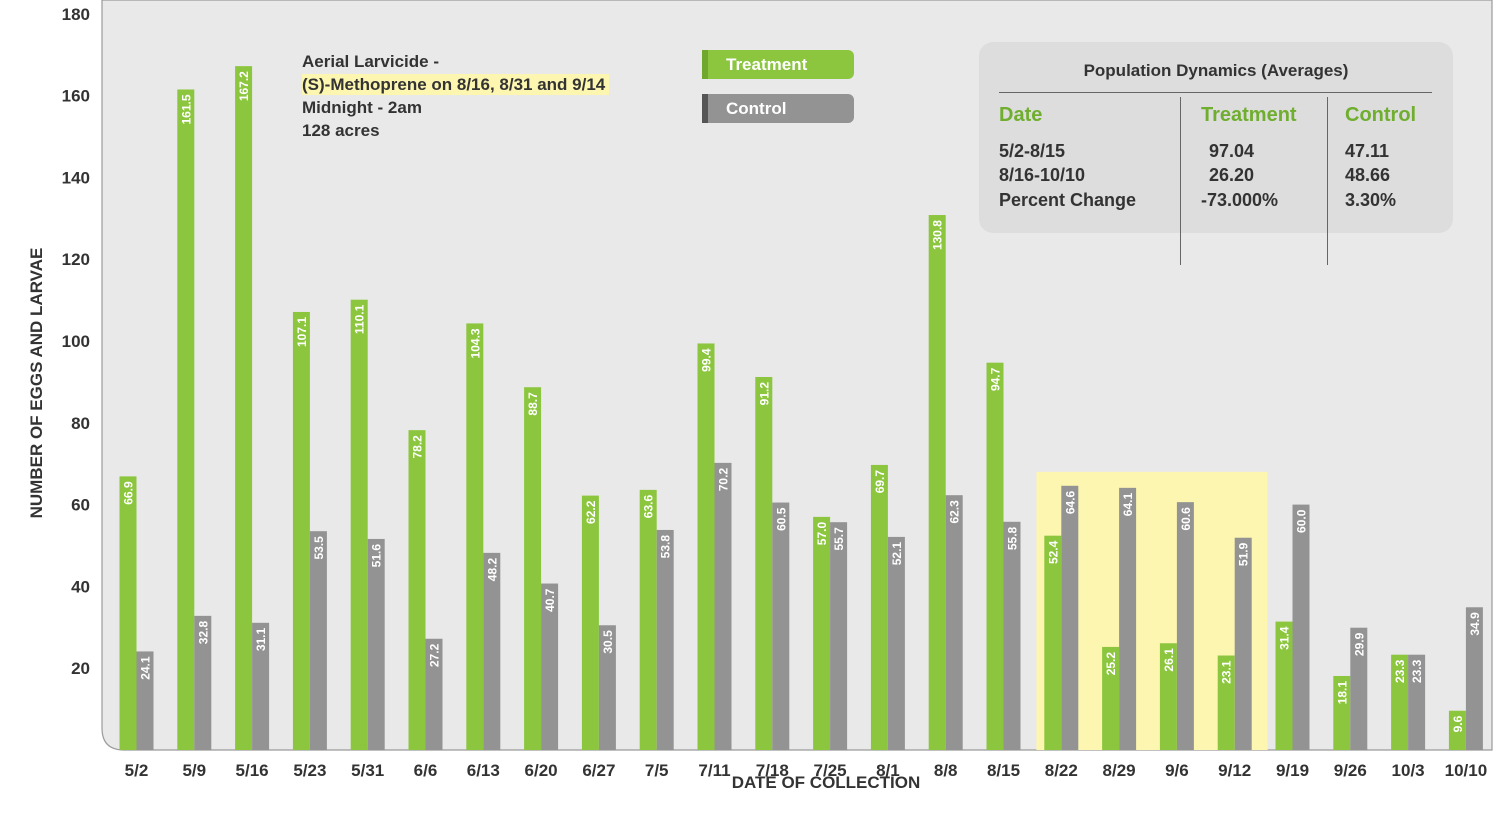 Image resolution: width=1511 pixels, height=818 pixels. I want to click on y-axis-title: NUMBER OF EGGS AND LARVAE, so click(36, 383).